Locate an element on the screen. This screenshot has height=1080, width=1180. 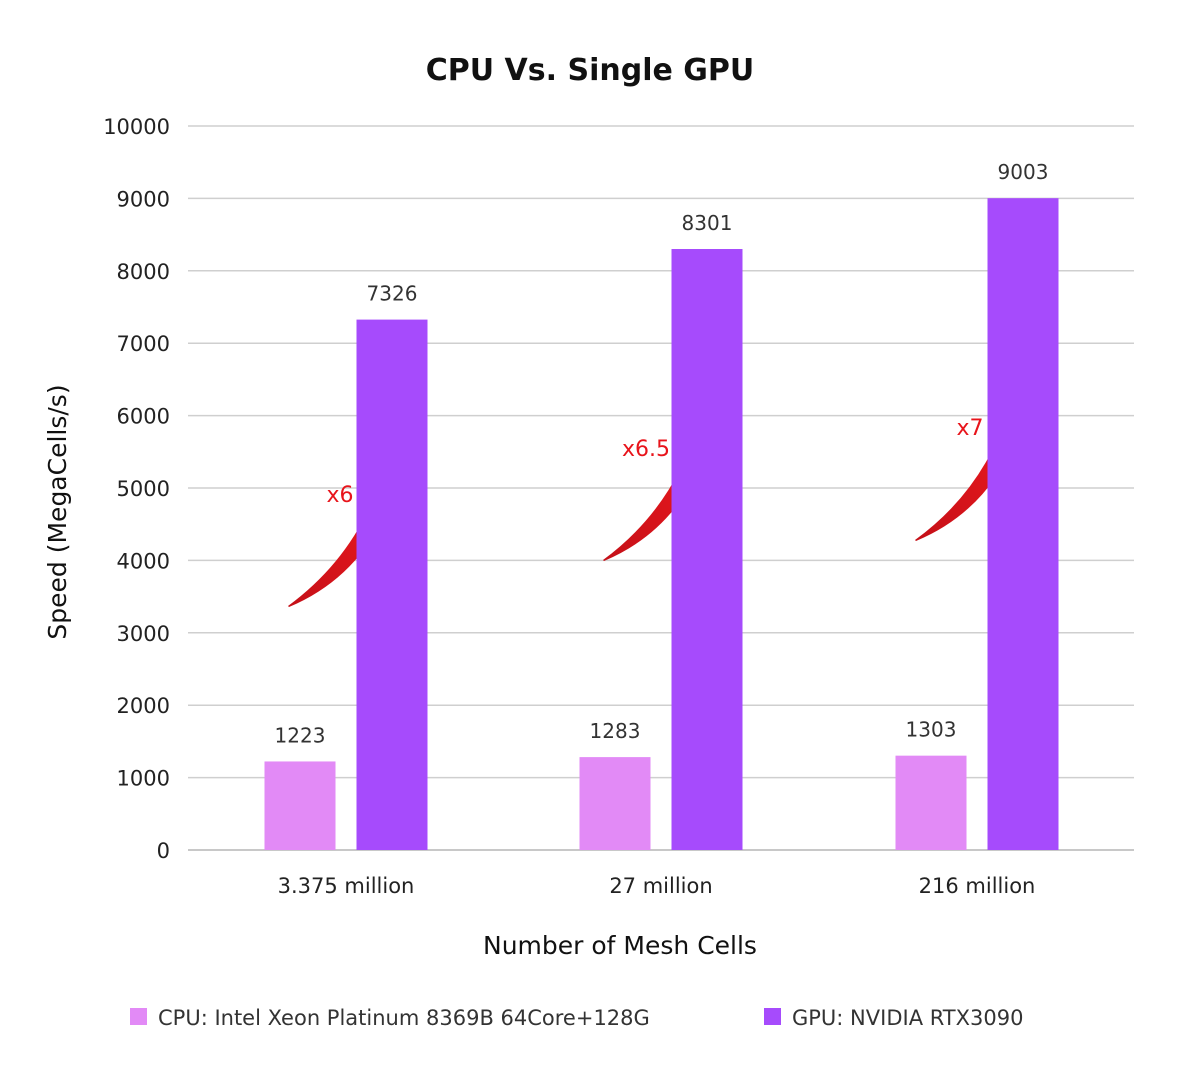
y-tick-label: 3000 is located at coordinates (143, 634).